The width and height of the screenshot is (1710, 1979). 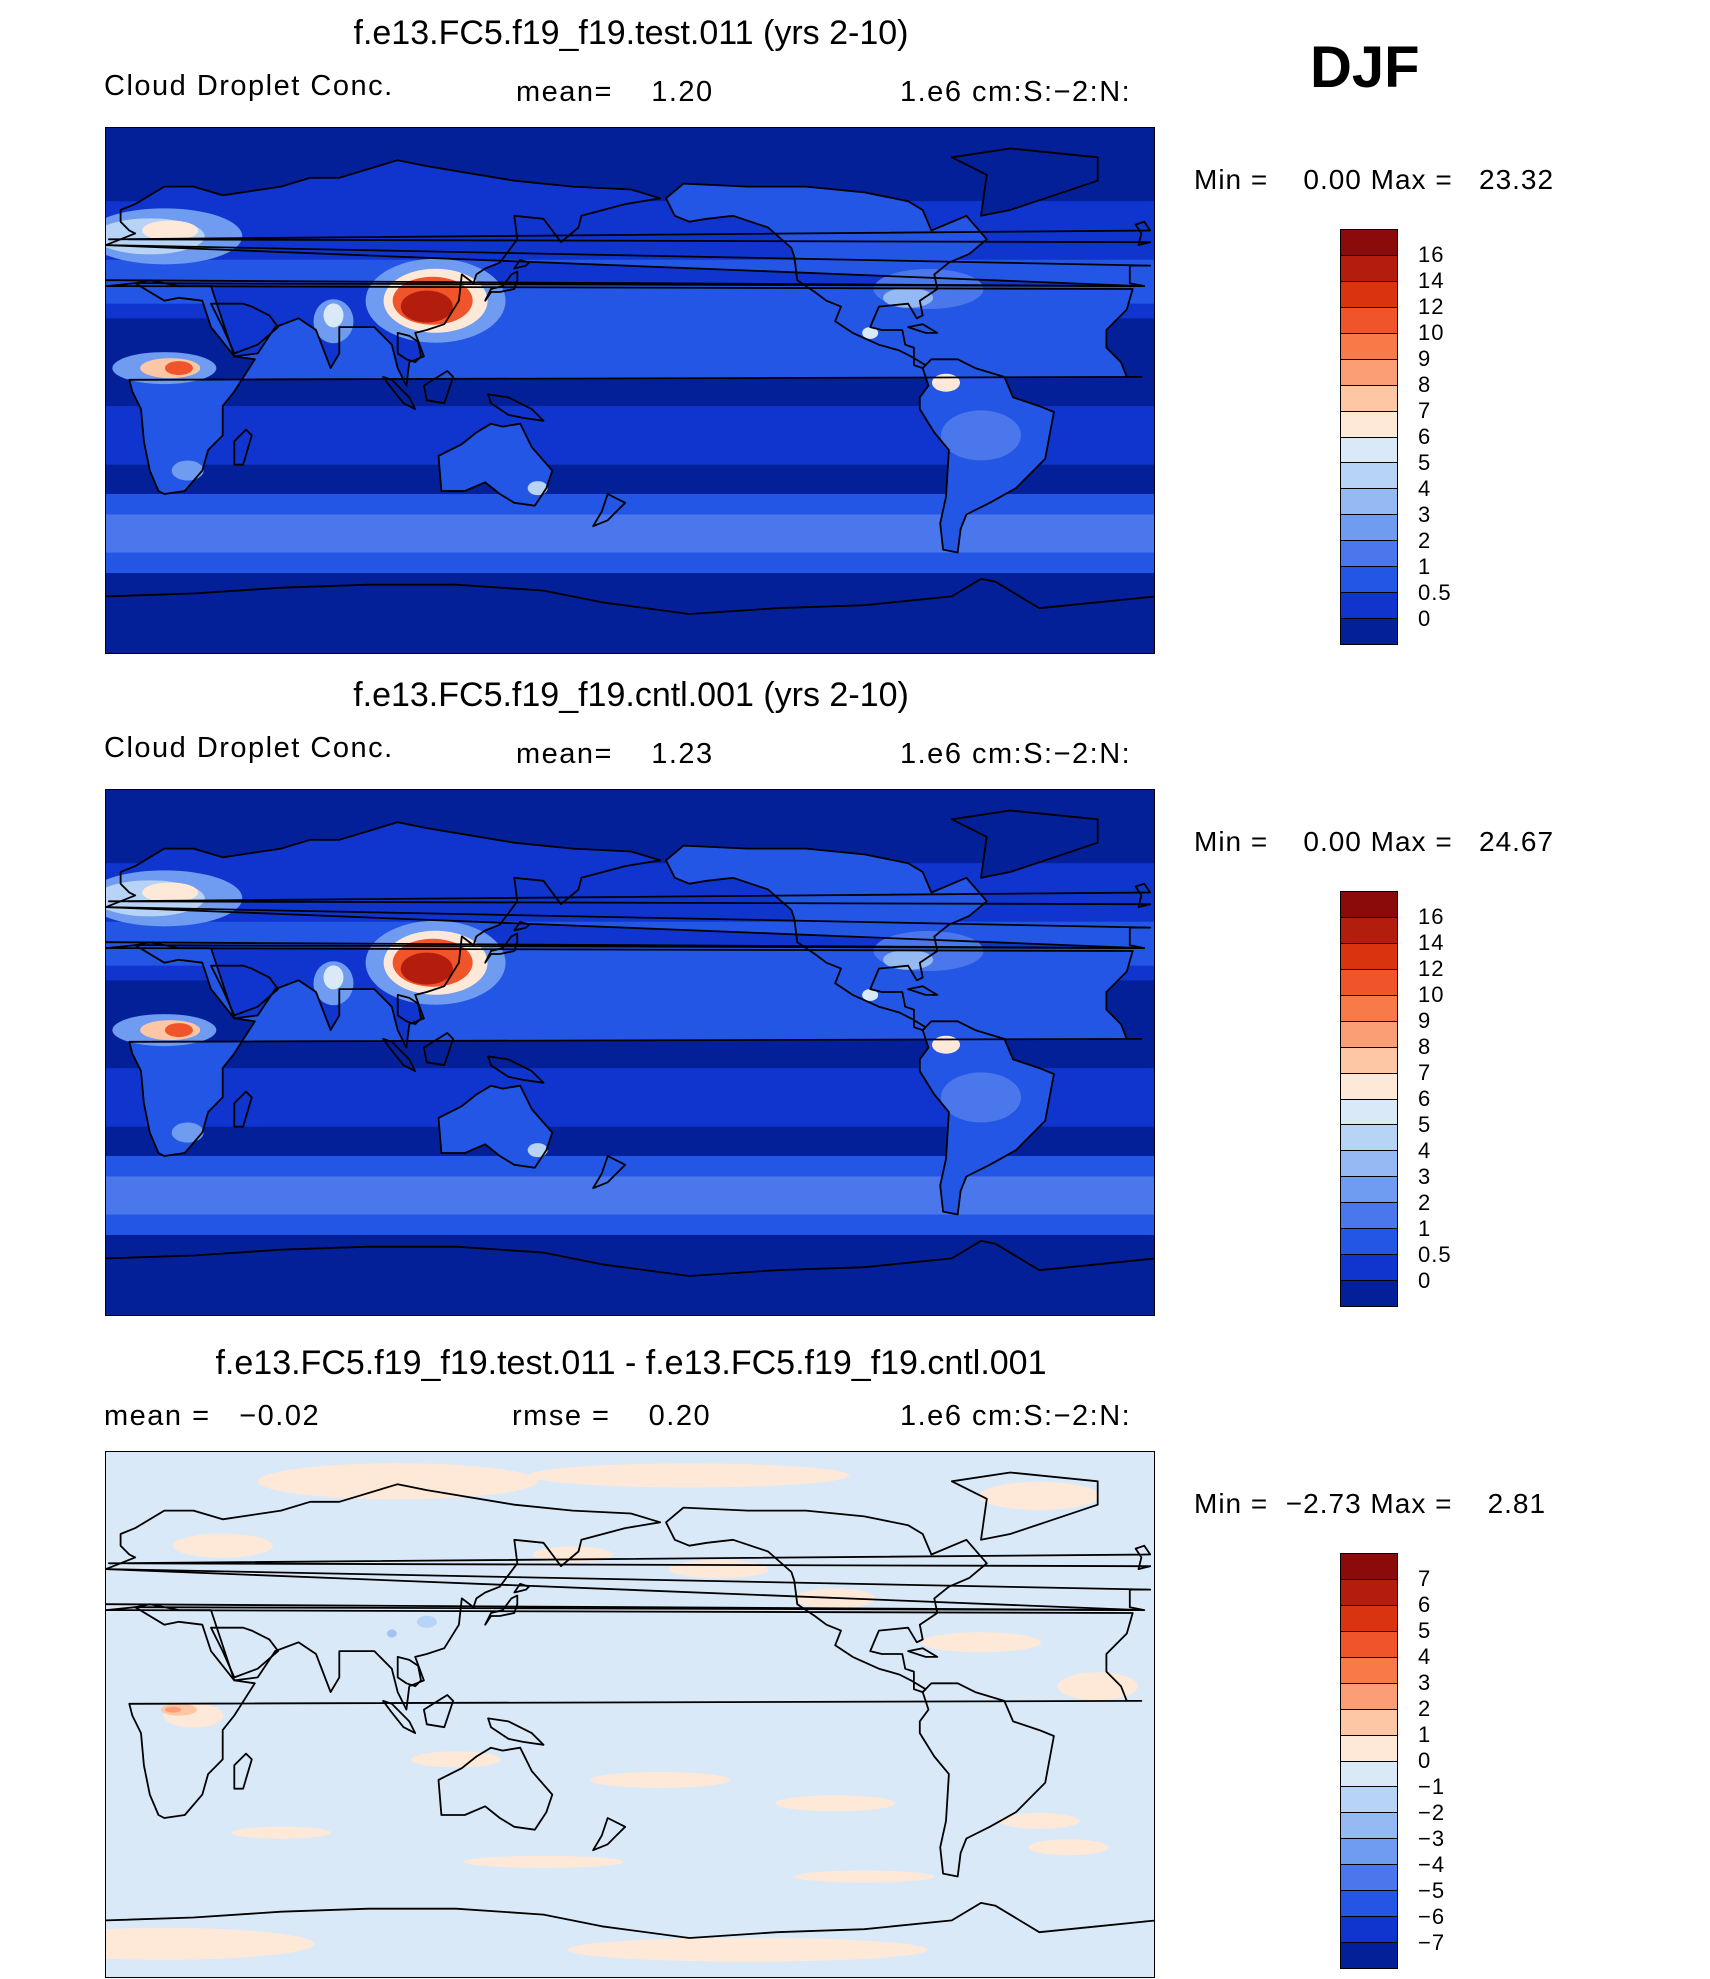 I want to click on panel-1-colorbar, so click(x=1369, y=437).